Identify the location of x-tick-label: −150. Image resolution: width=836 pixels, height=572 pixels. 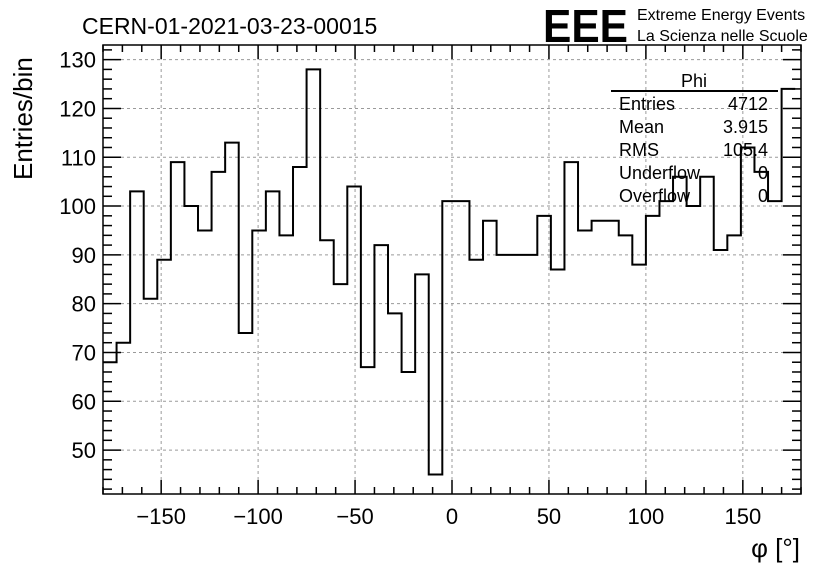
(161, 516).